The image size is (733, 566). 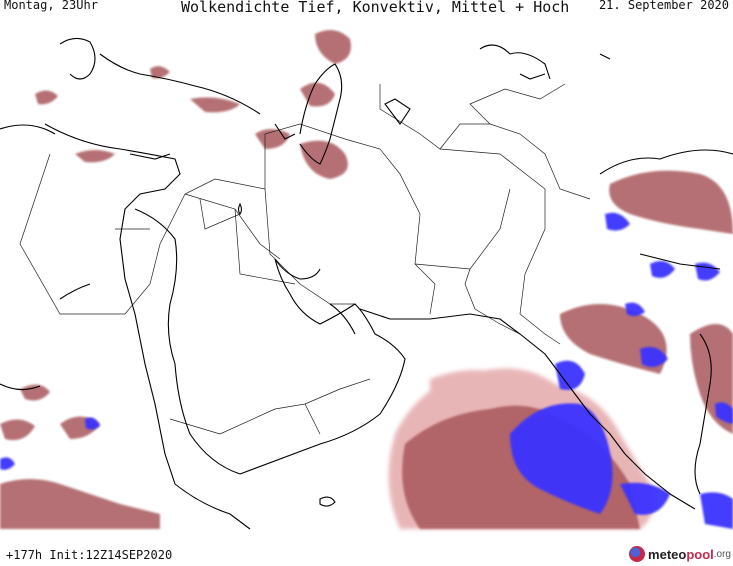 What do you see at coordinates (663, 6) in the screenshot?
I see `valid-date-label: 21. September 2020` at bounding box center [663, 6].